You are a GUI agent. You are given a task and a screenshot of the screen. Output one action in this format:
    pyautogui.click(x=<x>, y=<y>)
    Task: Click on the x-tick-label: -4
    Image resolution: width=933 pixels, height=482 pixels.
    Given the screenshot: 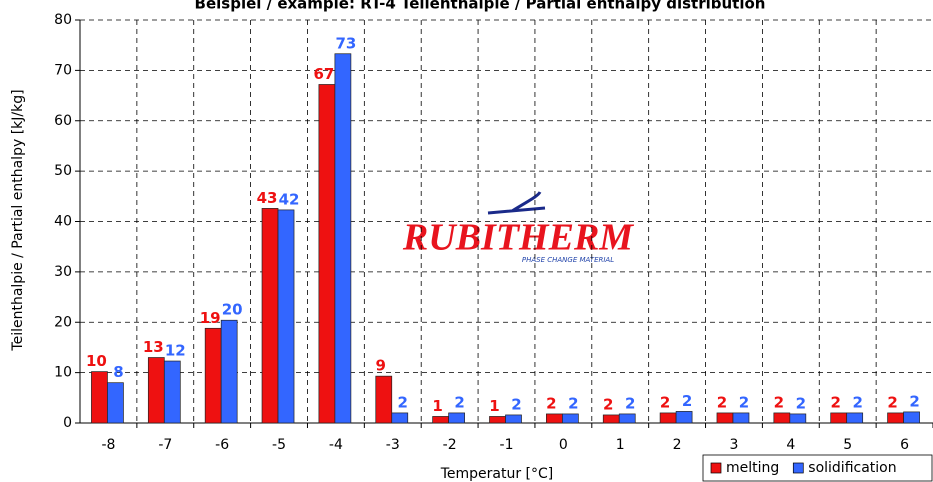 What is the action you would take?
    pyautogui.click(x=336, y=445)
    